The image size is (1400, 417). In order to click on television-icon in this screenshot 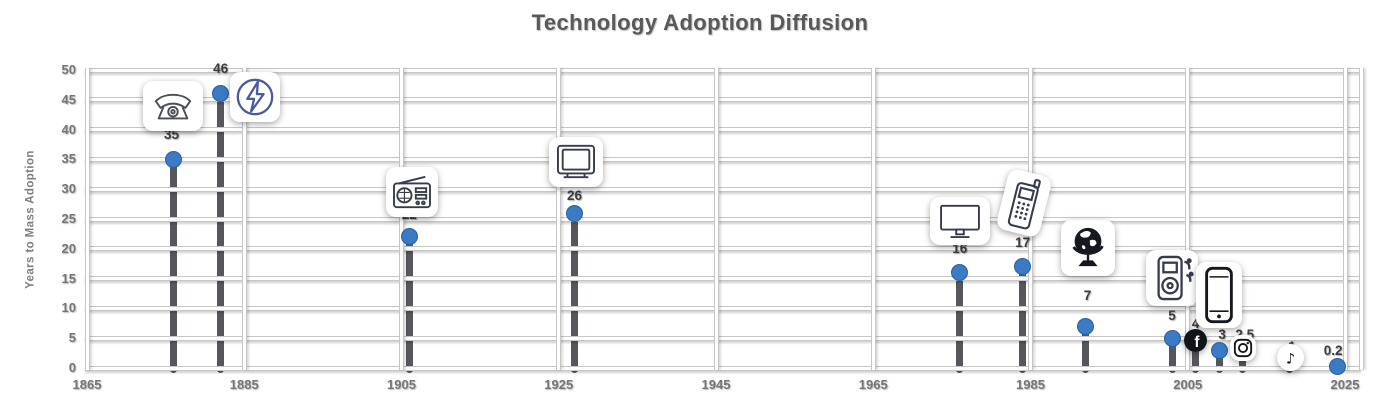, I will do `click(576, 162)`.